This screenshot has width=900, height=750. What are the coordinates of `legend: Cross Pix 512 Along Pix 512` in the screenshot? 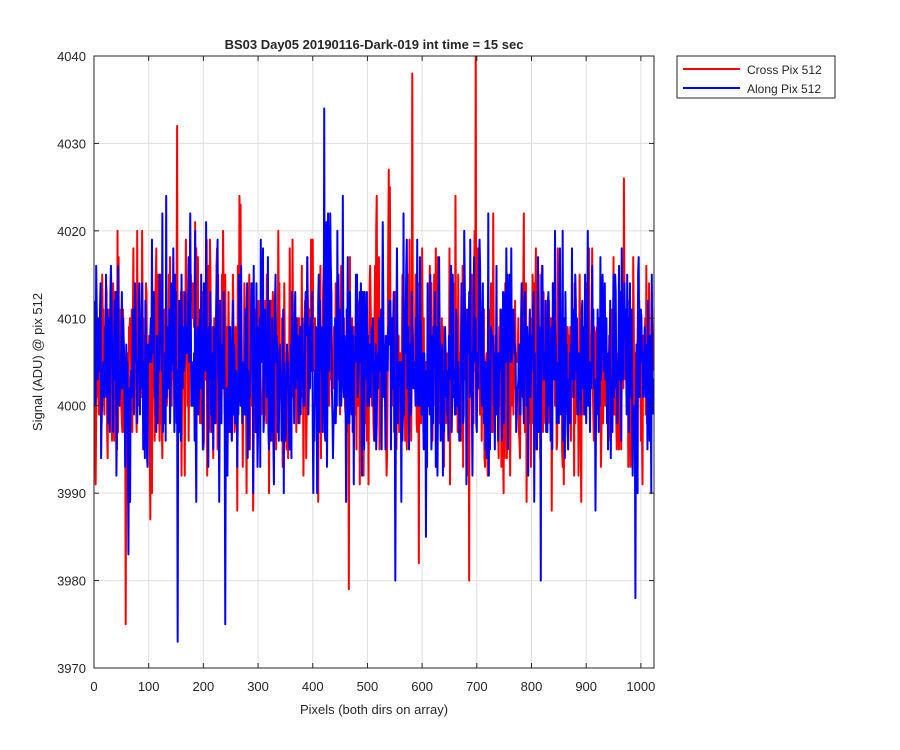 It's located at (756, 77).